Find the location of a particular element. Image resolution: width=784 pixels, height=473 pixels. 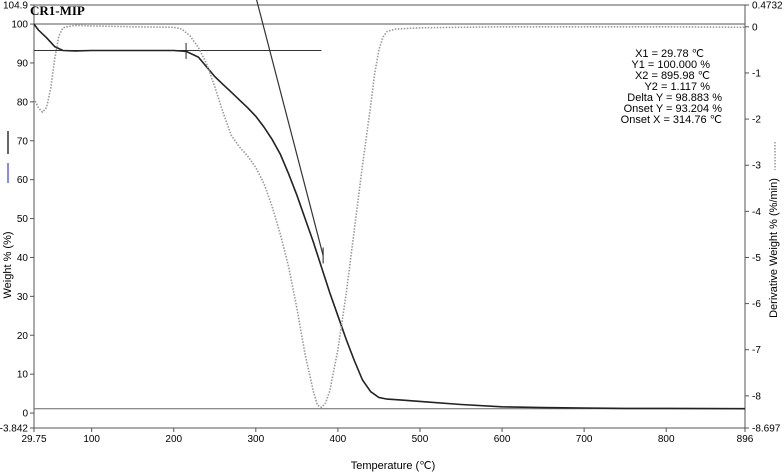

x-tick-label: 896 is located at coordinates (745, 439).